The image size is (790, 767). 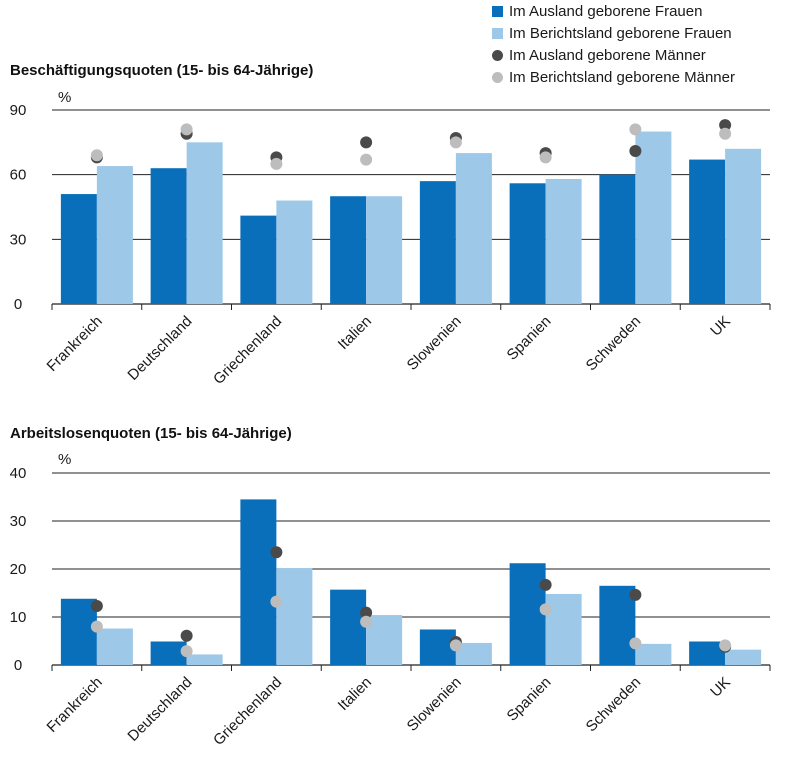 What do you see at coordinates (355, 694) in the screenshot?
I see `unemployment-x-tick-label: Italien` at bounding box center [355, 694].